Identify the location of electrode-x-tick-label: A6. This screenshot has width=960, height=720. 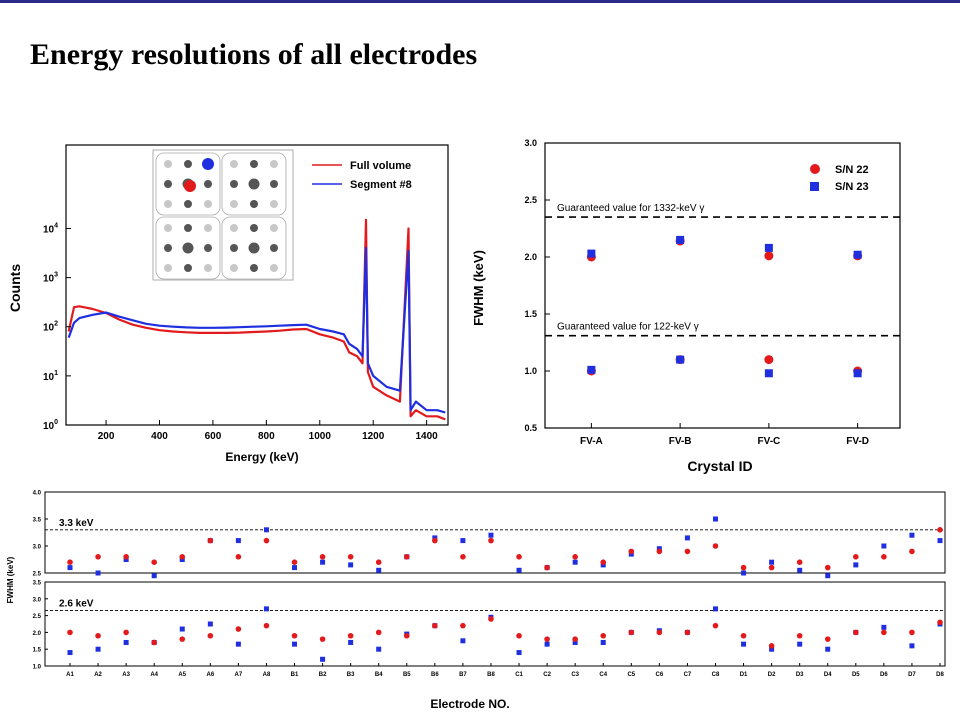
(210, 675).